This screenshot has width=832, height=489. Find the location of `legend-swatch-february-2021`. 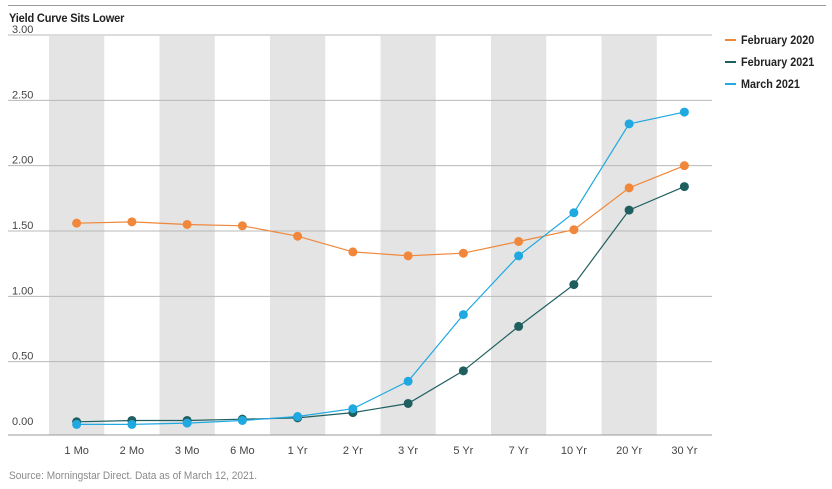

legend-swatch-february-2021 is located at coordinates (730, 62).